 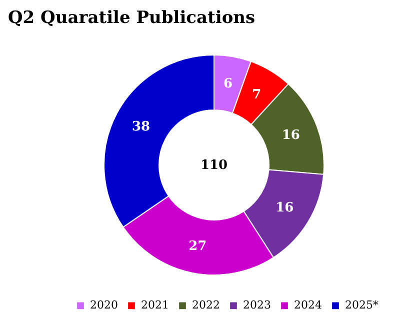 What do you see at coordinates (197, 246) in the screenshot?
I see `data-label: 27` at bounding box center [197, 246].